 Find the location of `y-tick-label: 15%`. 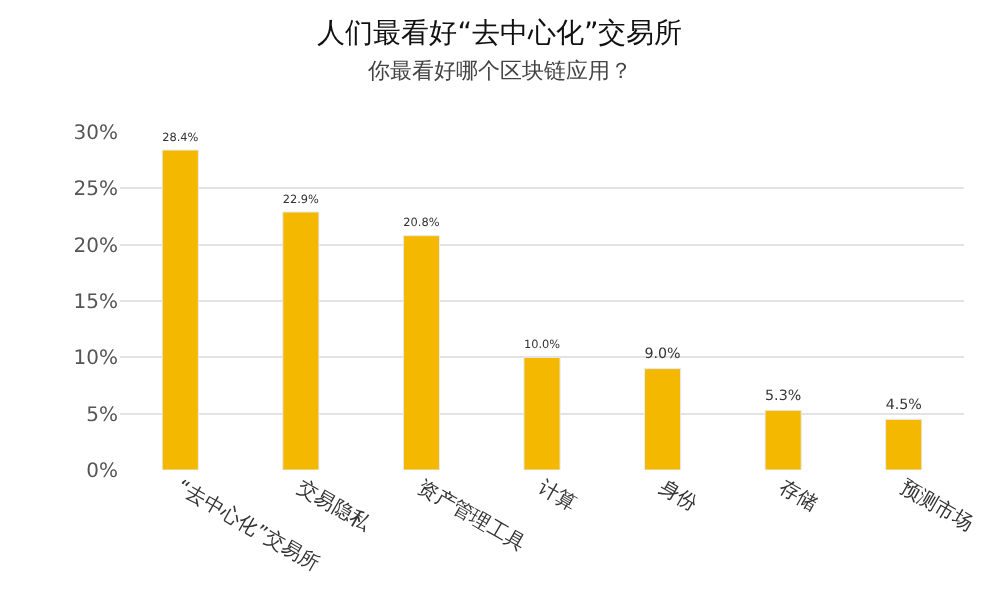

y-tick-label: 15% is located at coordinates (95, 303).